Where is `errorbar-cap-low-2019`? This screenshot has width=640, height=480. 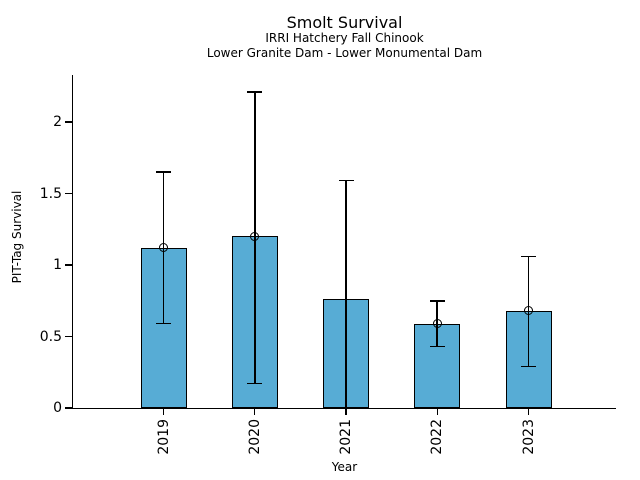
errorbar-cap-low-2019 is located at coordinates (163, 323).